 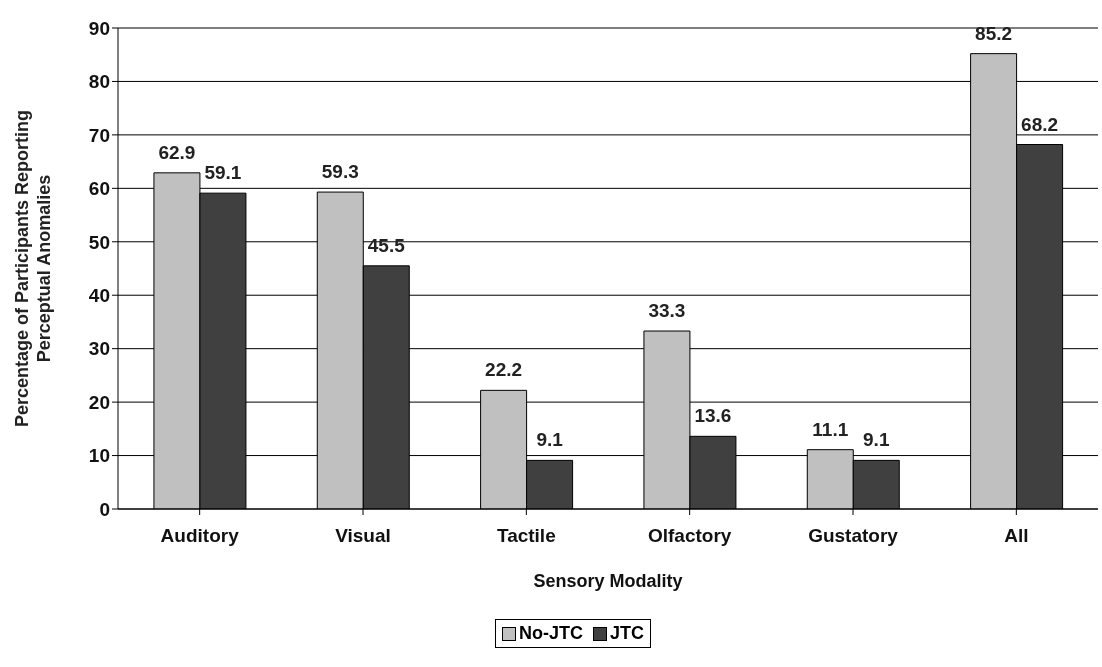 I want to click on data-label: 68.2, so click(x=1040, y=124).